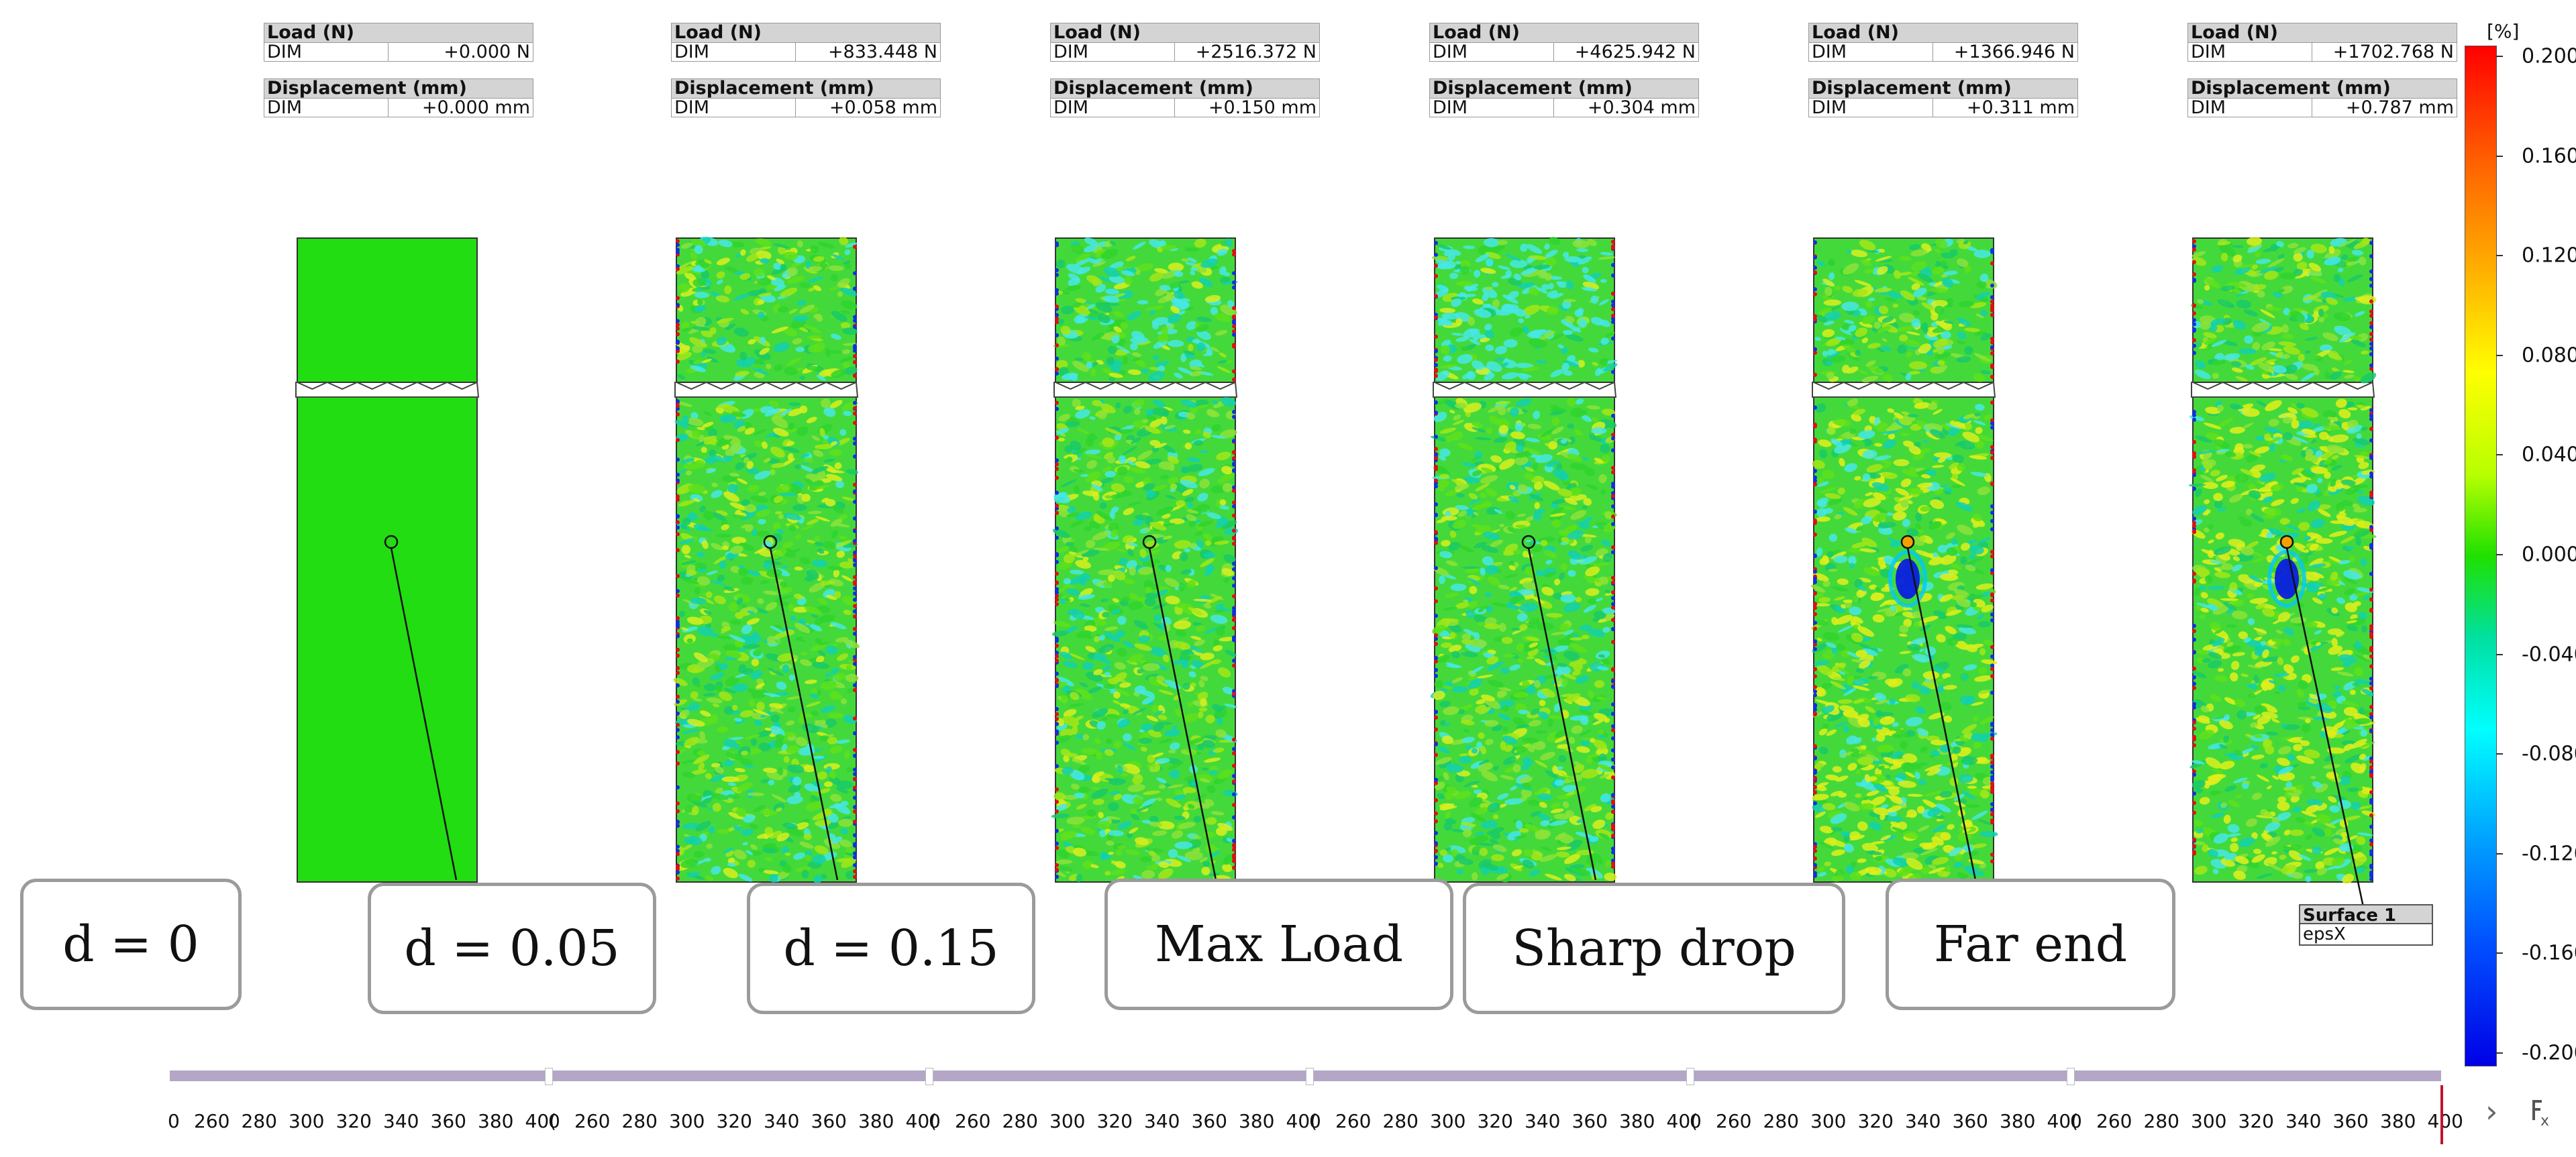 This screenshot has width=2576, height=1157. What do you see at coordinates (2549, 555) in the screenshot?
I see `colorbar-tick-label: 0.000` at bounding box center [2549, 555].